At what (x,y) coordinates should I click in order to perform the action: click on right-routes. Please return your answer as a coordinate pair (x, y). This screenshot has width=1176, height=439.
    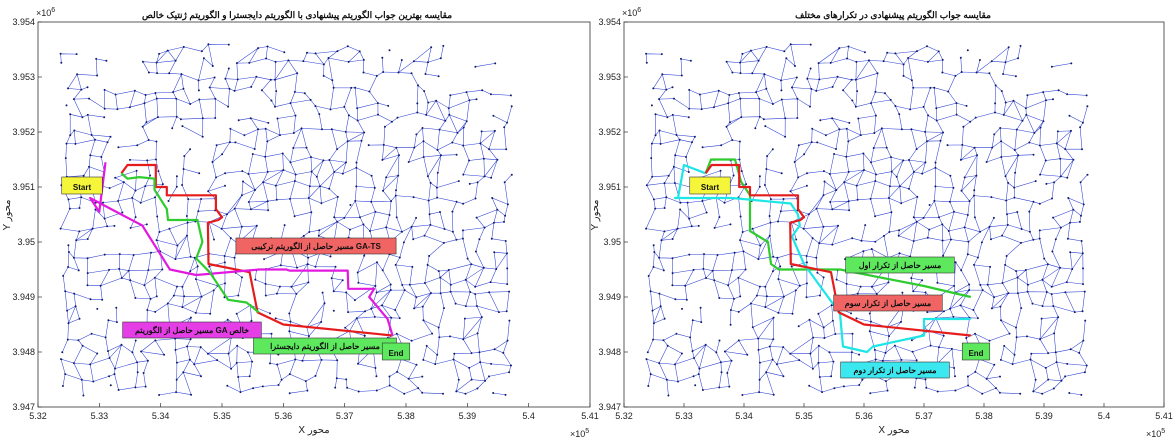
    Looking at the image, I should click on (822, 256).